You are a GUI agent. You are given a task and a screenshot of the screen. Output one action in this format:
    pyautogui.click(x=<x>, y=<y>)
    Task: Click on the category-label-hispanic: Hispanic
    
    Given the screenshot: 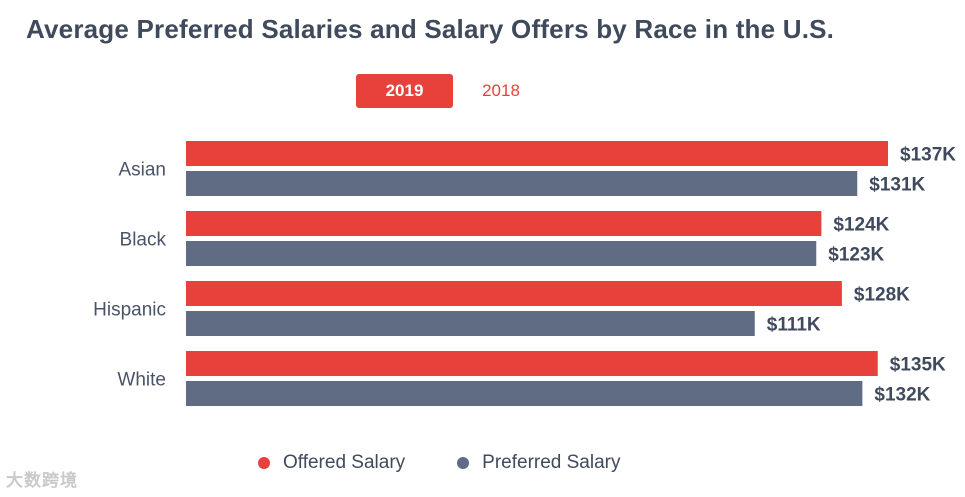 What is the action you would take?
    pyautogui.click(x=129, y=310)
    